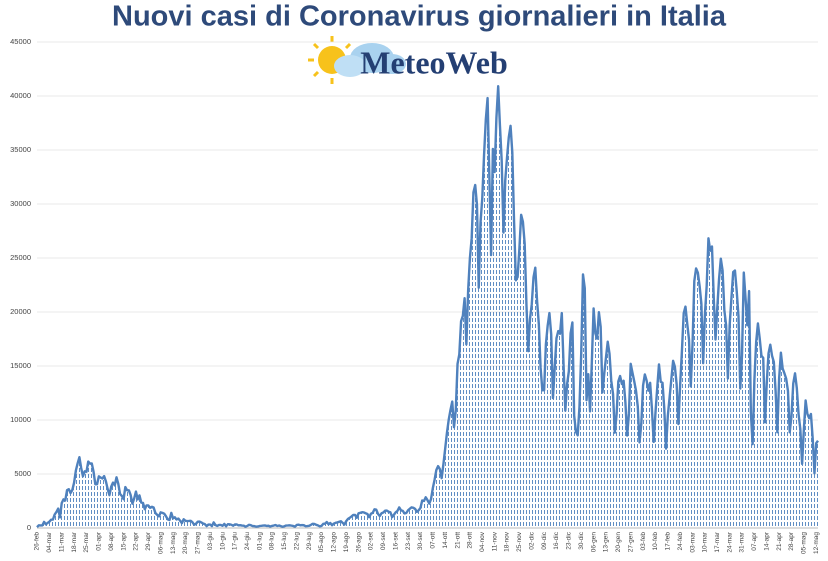 Image resolution: width=828 pixels, height=561 pixels. I want to click on logo-text: MeteoWeb, so click(434, 62).